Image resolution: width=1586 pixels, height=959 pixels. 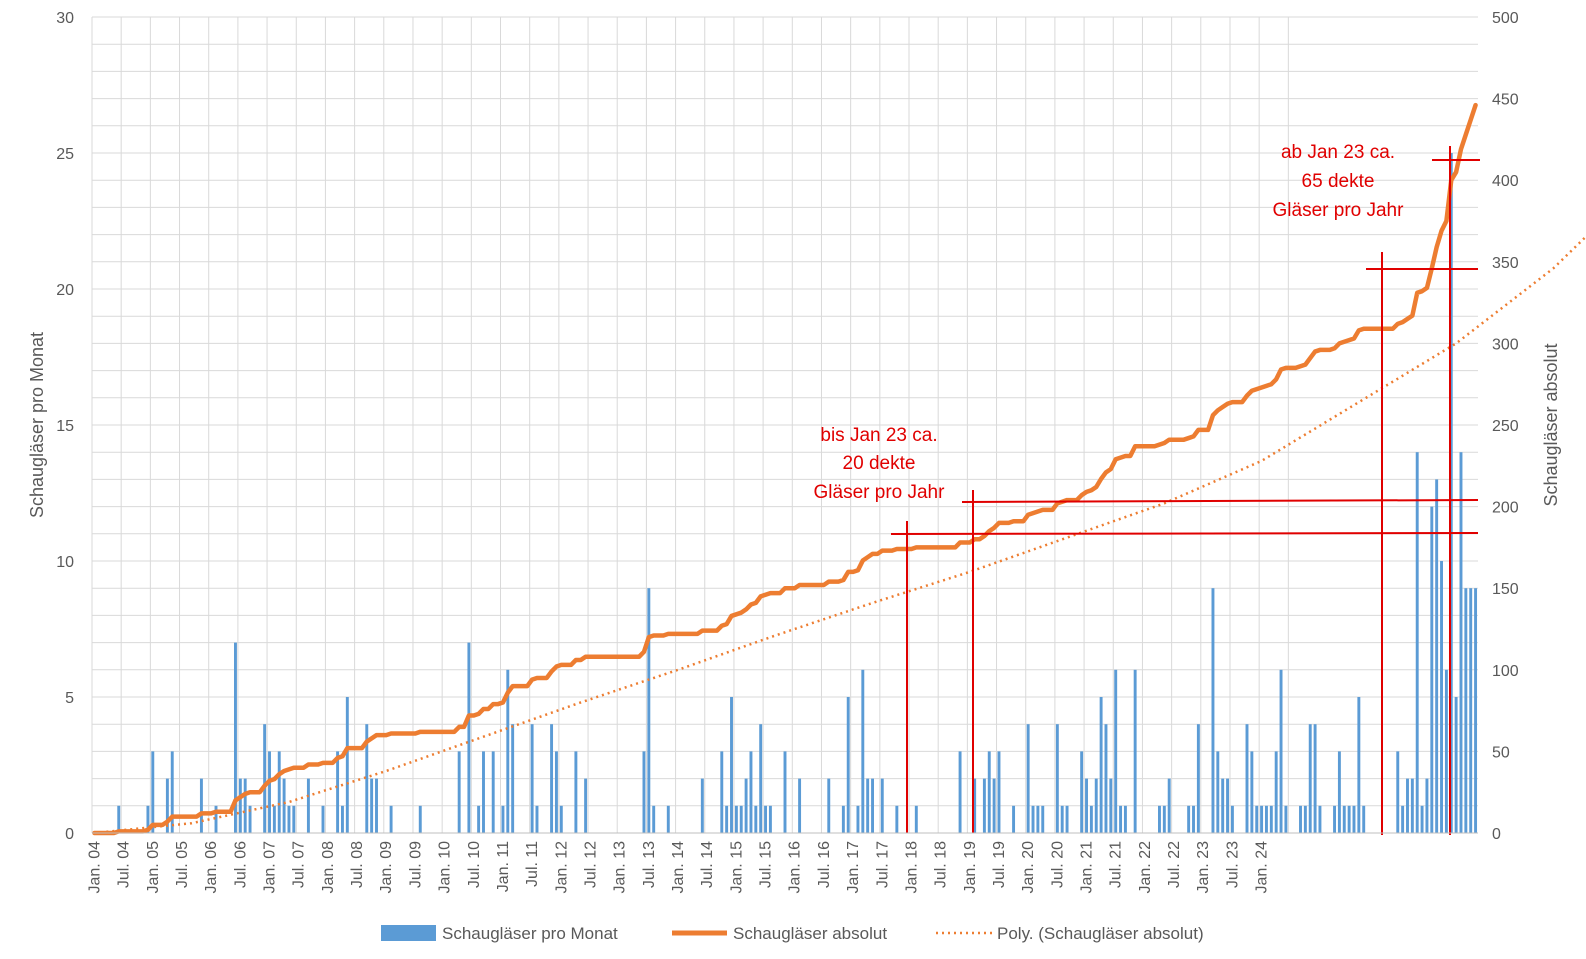 What do you see at coordinates (766, 864) in the screenshot?
I see `x-tick-label: Jul. 15` at bounding box center [766, 864].